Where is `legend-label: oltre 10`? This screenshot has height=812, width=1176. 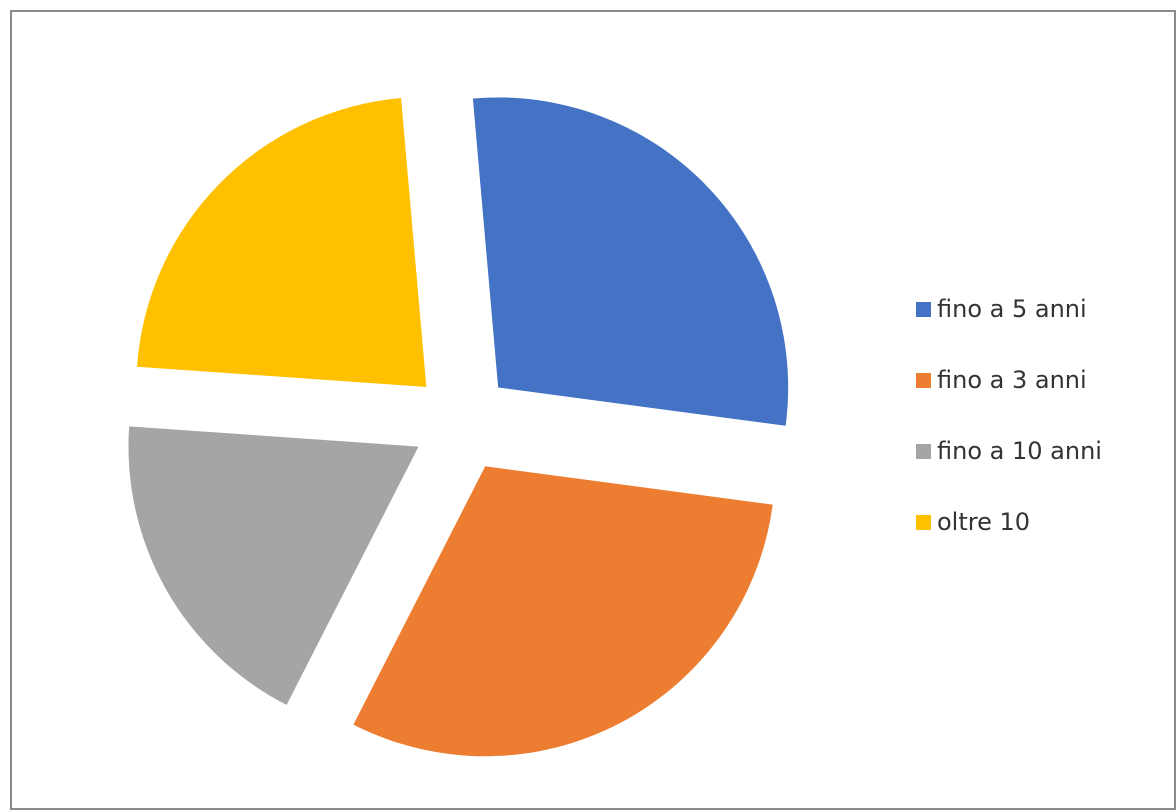 legend-label: oltre 10 is located at coordinates (984, 522).